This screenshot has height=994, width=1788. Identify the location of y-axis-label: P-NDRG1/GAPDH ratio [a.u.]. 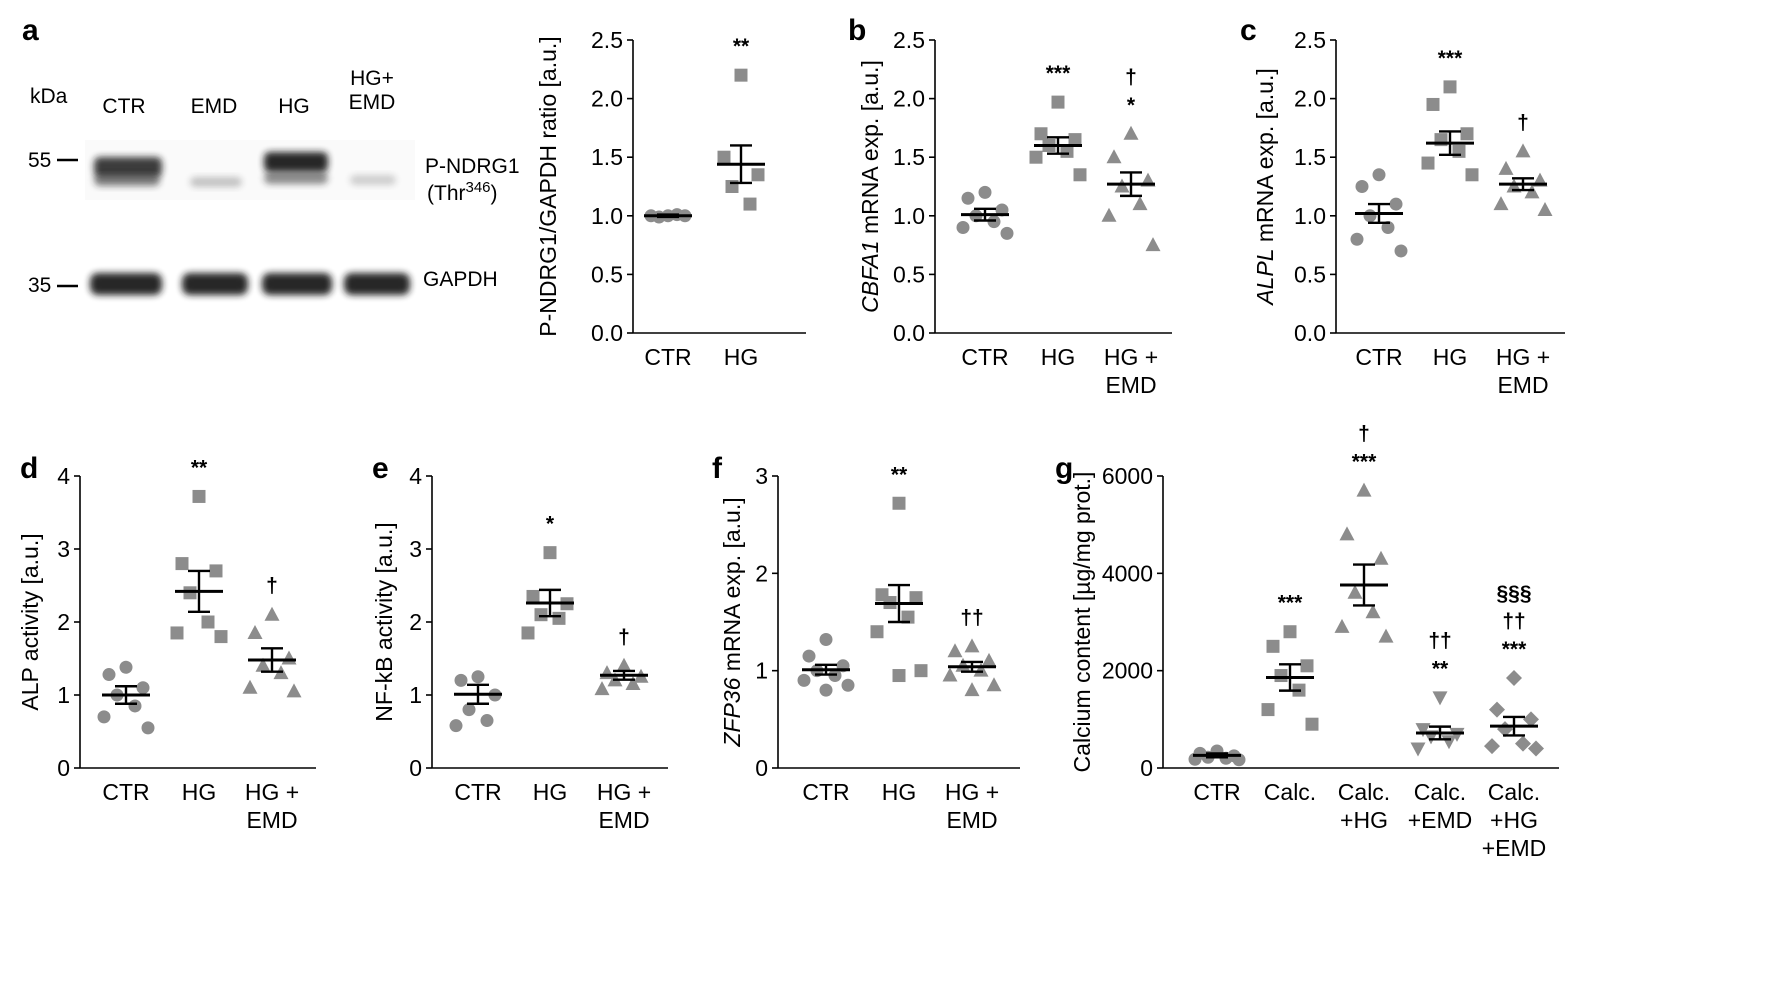
(548, 186).